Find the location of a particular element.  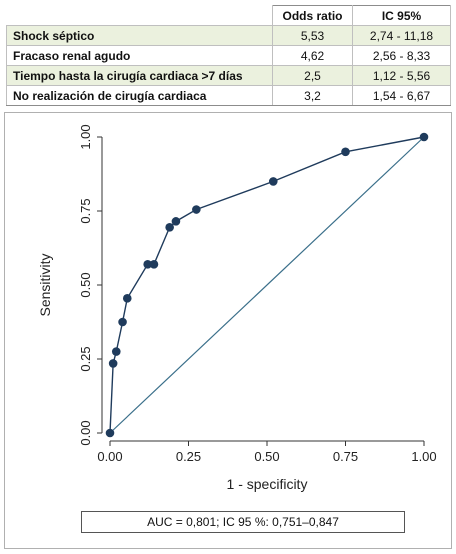

x-tick-label: 0.50 is located at coordinates (266, 456).